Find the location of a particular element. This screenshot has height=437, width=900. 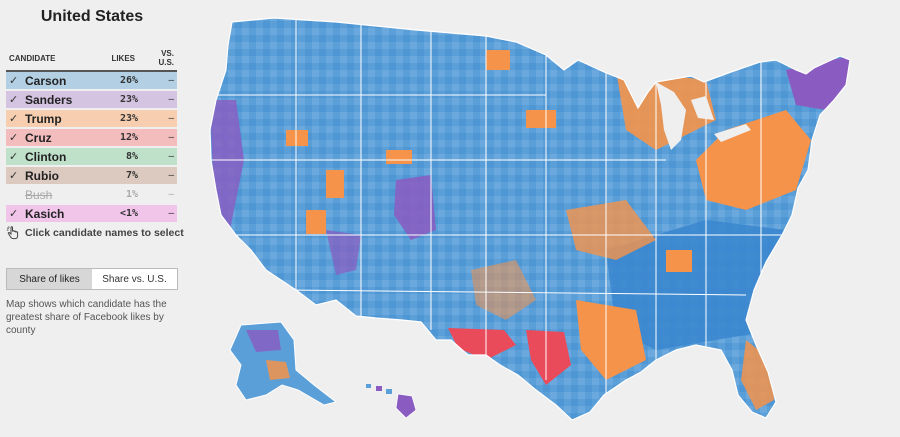

candidate-row-rubio: ✓ Rubio 7% – is located at coordinates (91, 176).